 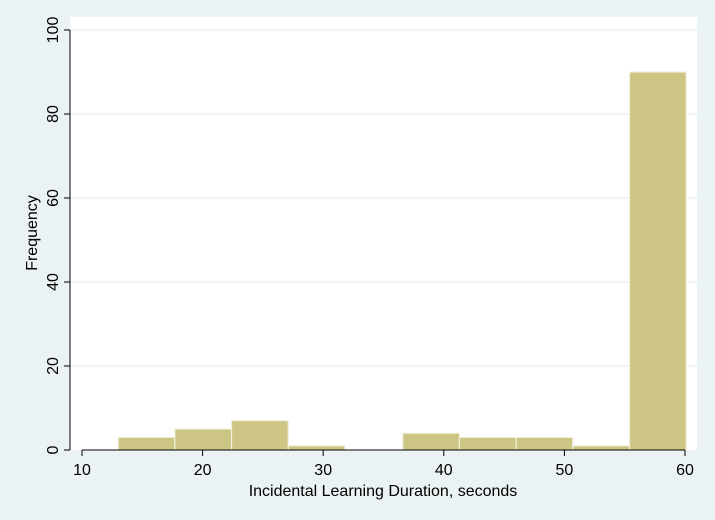 I want to click on y-tick-label: 40, so click(x=53, y=282).